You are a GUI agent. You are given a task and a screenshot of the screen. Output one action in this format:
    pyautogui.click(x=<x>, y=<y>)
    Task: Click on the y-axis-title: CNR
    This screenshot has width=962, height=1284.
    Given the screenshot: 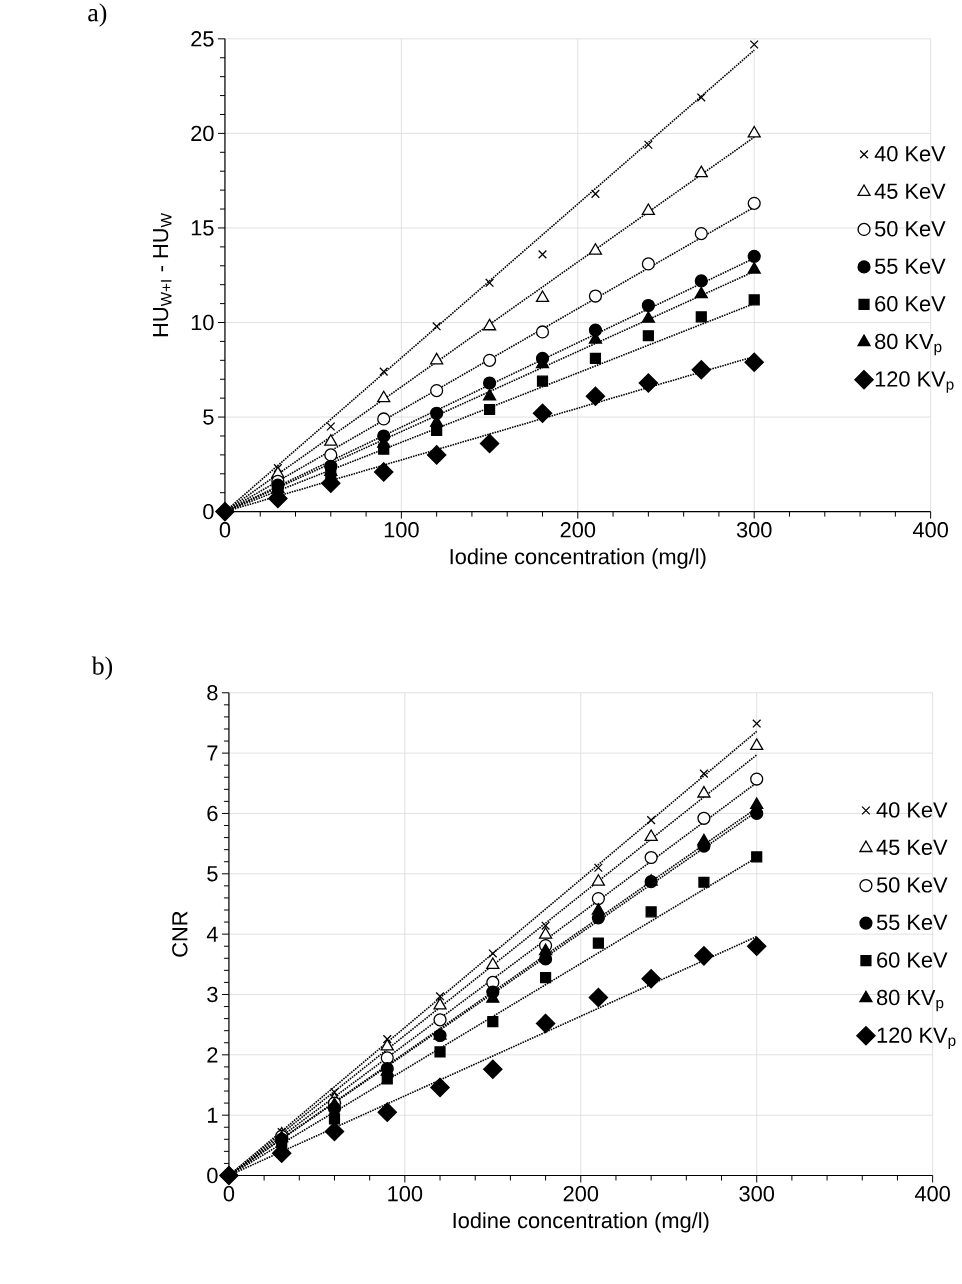 What is the action you would take?
    pyautogui.click(x=179, y=934)
    